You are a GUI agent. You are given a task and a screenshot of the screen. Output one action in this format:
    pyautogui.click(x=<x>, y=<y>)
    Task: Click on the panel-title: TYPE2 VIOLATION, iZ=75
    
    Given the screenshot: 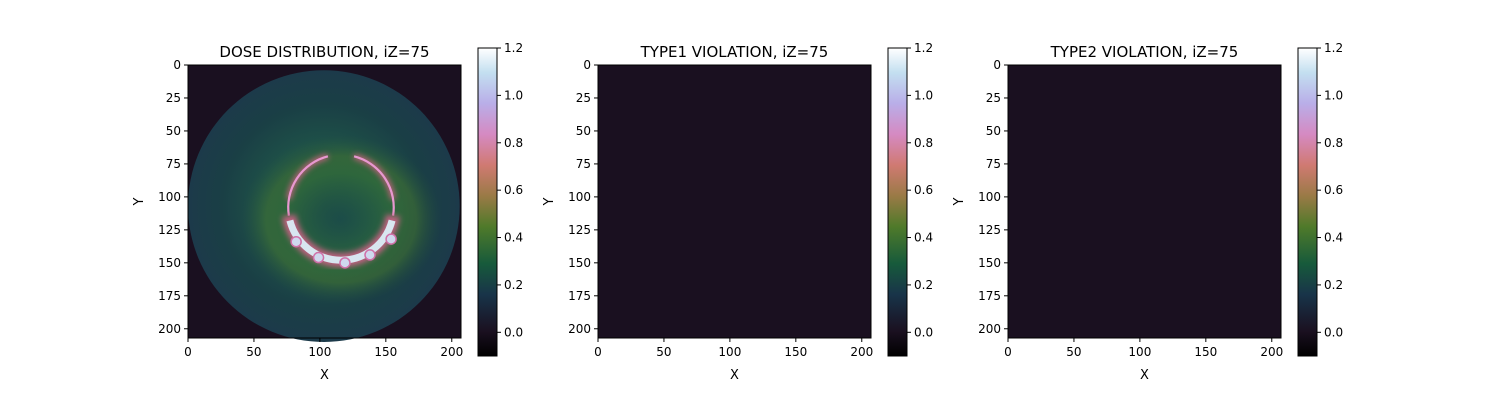 What is the action you would take?
    pyautogui.click(x=1144, y=52)
    